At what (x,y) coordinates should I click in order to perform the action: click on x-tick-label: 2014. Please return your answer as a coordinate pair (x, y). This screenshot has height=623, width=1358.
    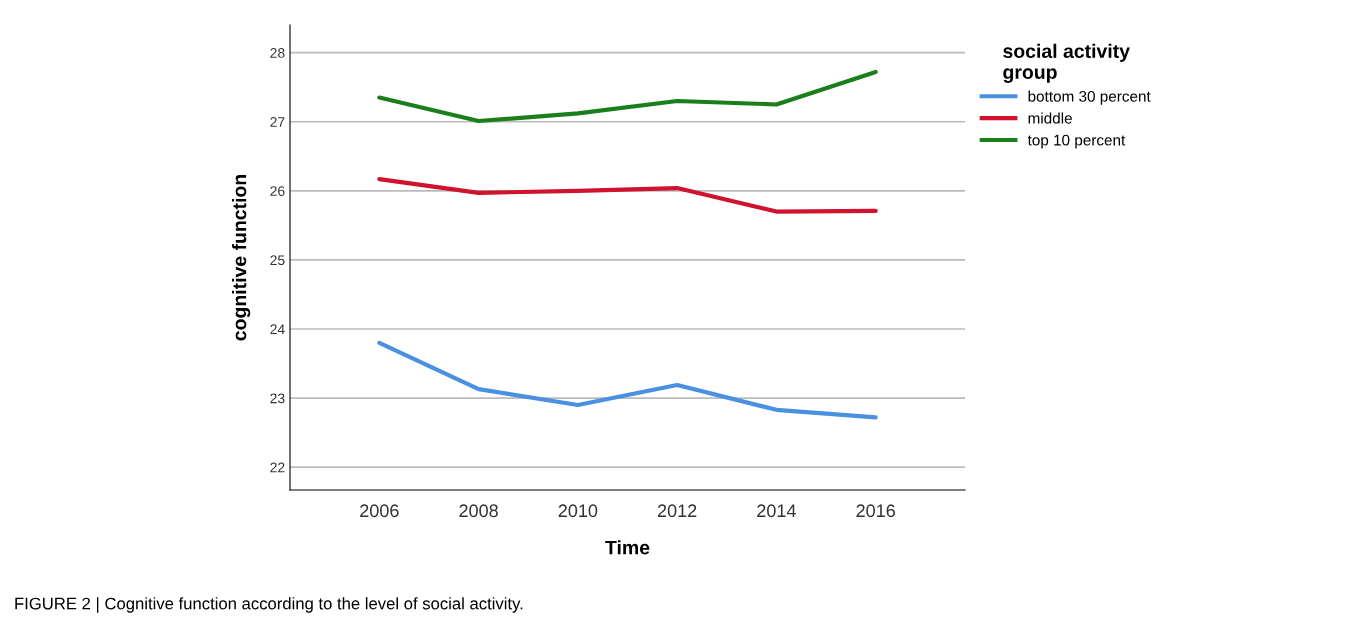
    Looking at the image, I should click on (776, 511).